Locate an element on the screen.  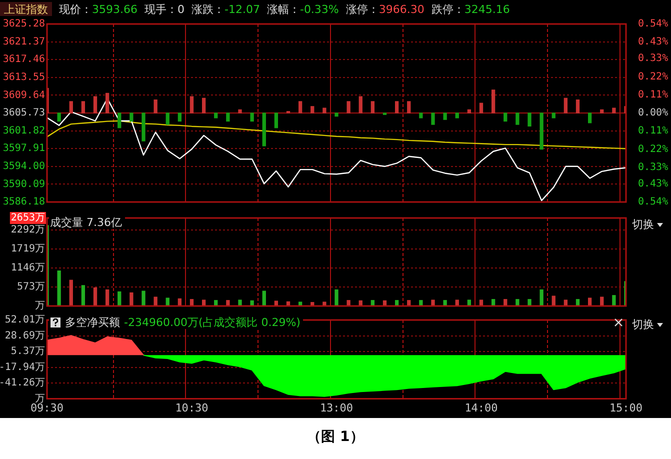
text: 涨停：3966.30 is located at coordinates (385, 9).